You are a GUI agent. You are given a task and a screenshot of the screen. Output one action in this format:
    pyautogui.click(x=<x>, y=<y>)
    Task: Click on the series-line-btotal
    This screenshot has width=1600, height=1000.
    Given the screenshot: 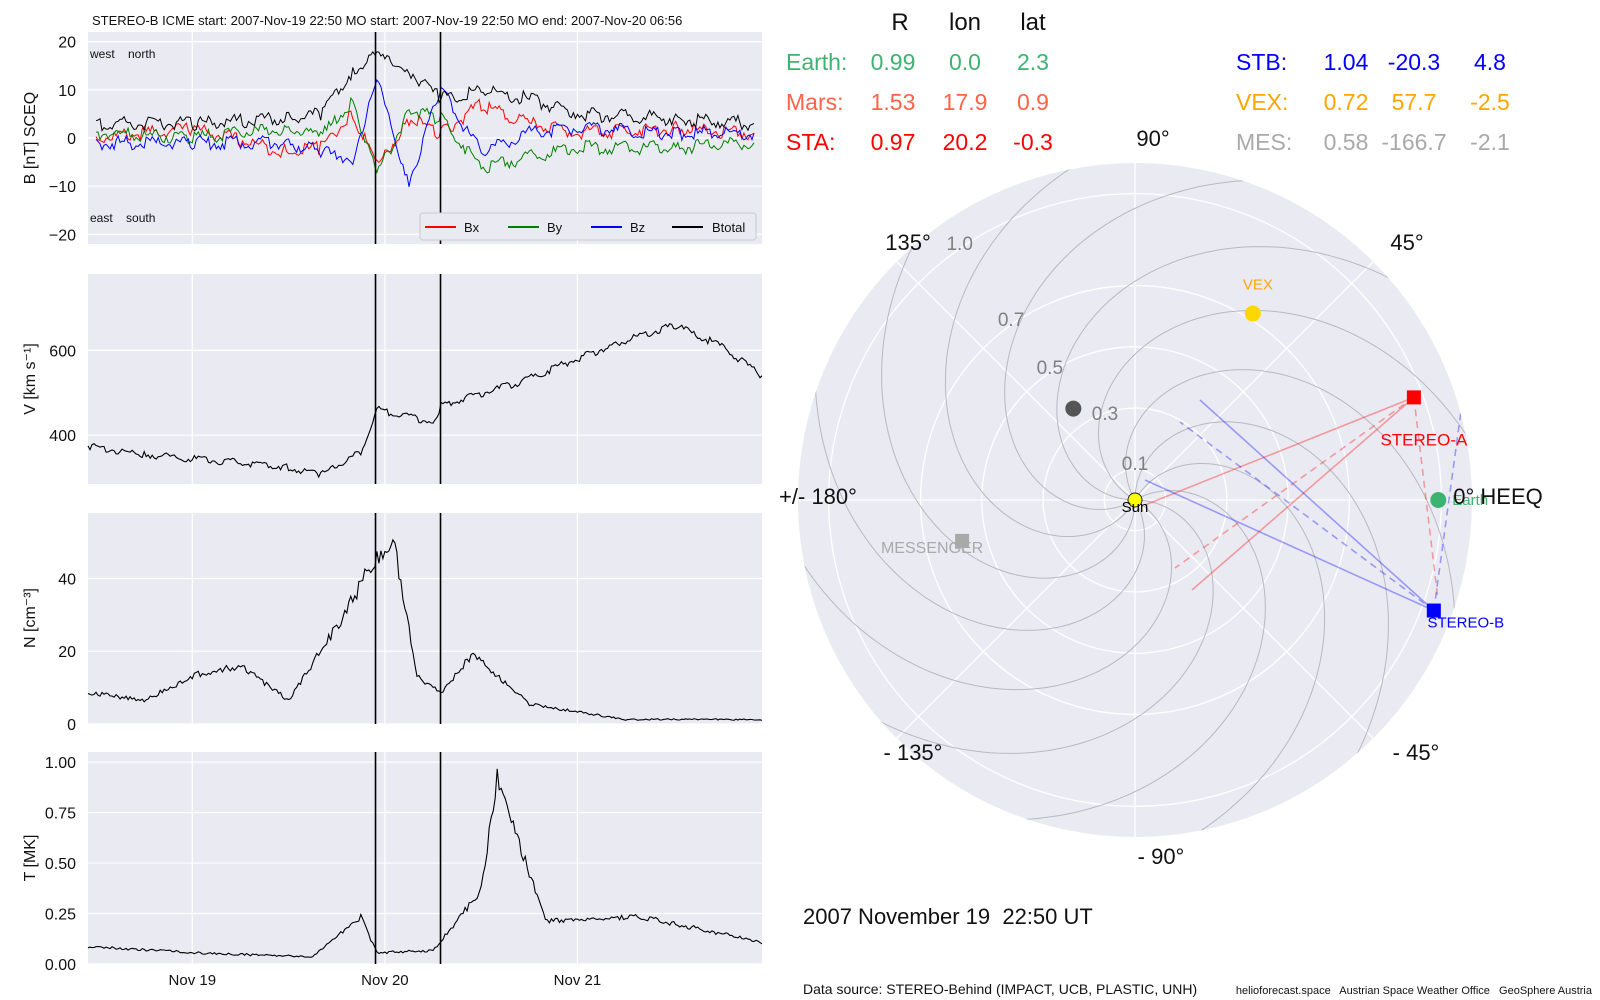 What is the action you would take?
    pyautogui.click(x=425, y=92)
    